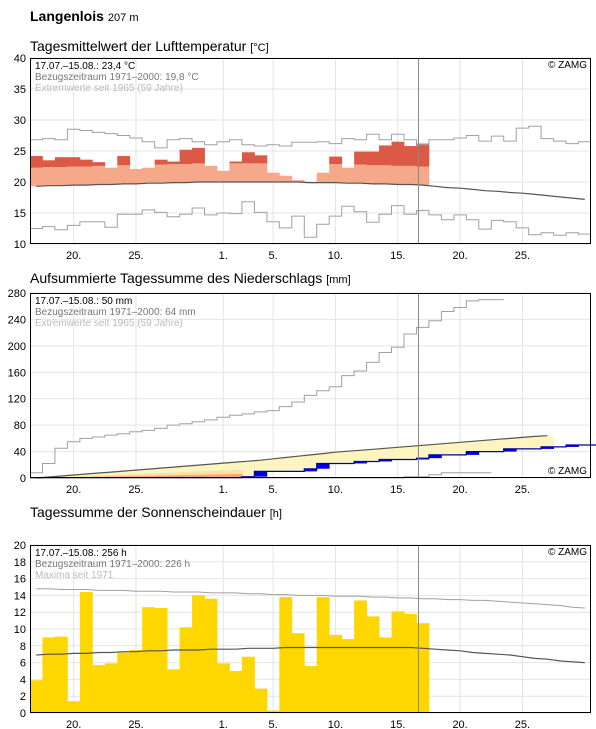 The image size is (596, 729). Describe the element at coordinates (23, 647) in the screenshot. I see `y-tick-label: 8` at that location.